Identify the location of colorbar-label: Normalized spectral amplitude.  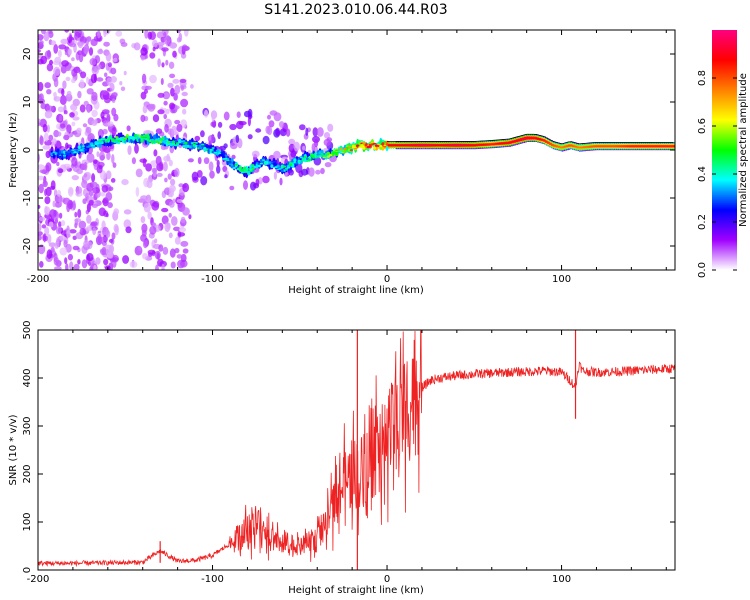
(743, 150).